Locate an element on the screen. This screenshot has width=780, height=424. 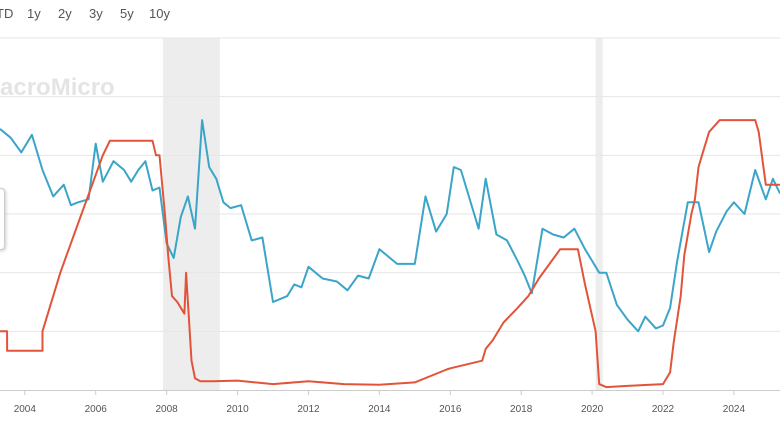
x-tick-label: 2022 is located at coordinates (663, 409).